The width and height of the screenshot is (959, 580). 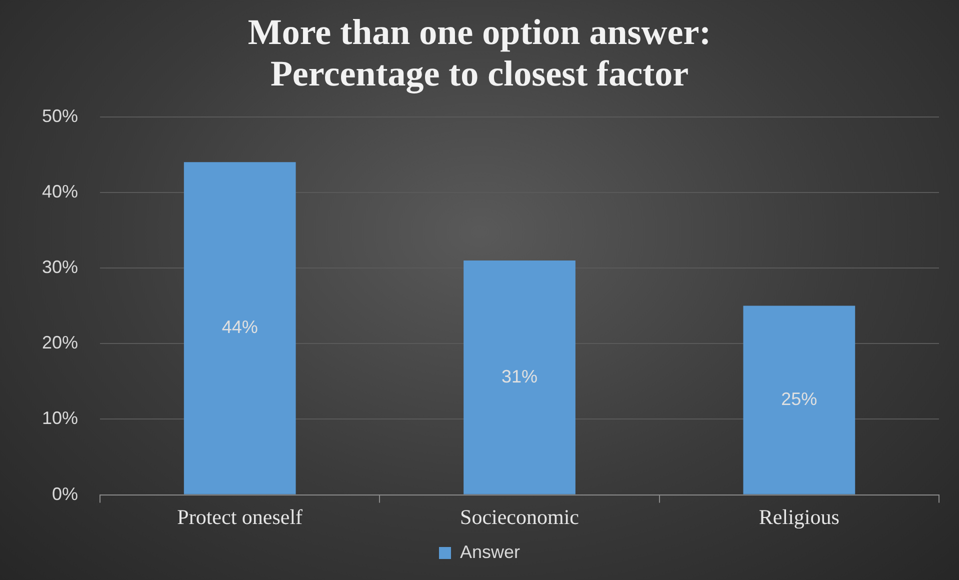 What do you see at coordinates (60, 266) in the screenshot?
I see `y-tick-label: 30%` at bounding box center [60, 266].